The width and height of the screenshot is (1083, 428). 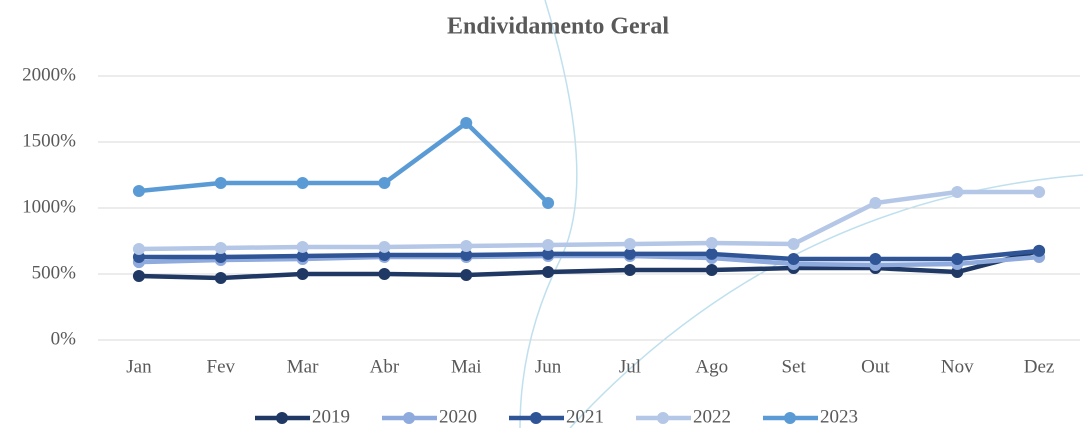 What do you see at coordinates (875, 366) in the screenshot?
I see `x-tick-label: Out` at bounding box center [875, 366].